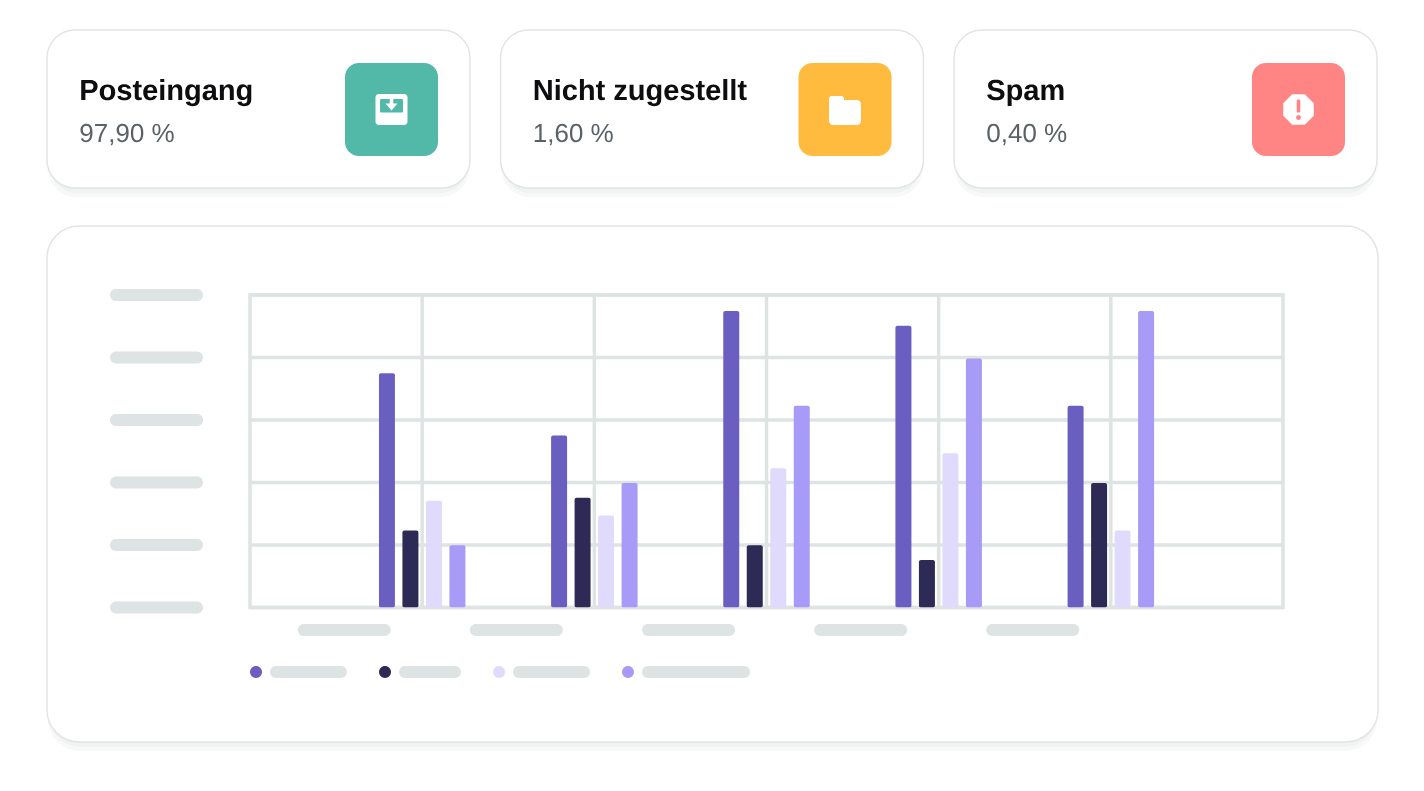 The height and width of the screenshot is (791, 1424). I want to click on text: Spam, so click(1025, 93).